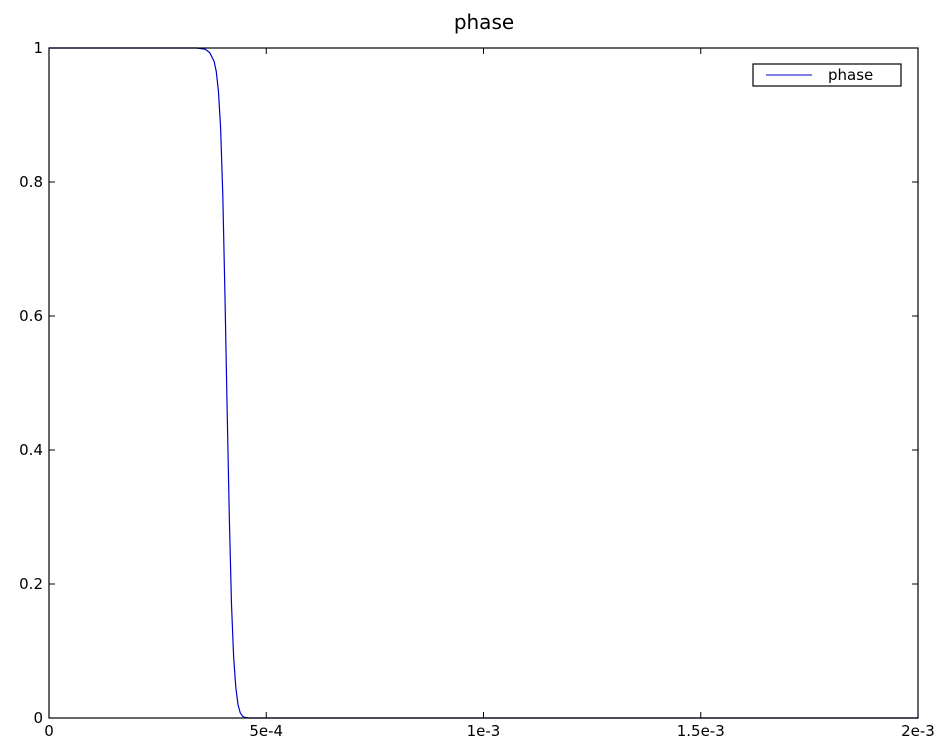 The width and height of the screenshot is (941, 747). What do you see at coordinates (31, 316) in the screenshot?
I see `y-tick-label: 0.6` at bounding box center [31, 316].